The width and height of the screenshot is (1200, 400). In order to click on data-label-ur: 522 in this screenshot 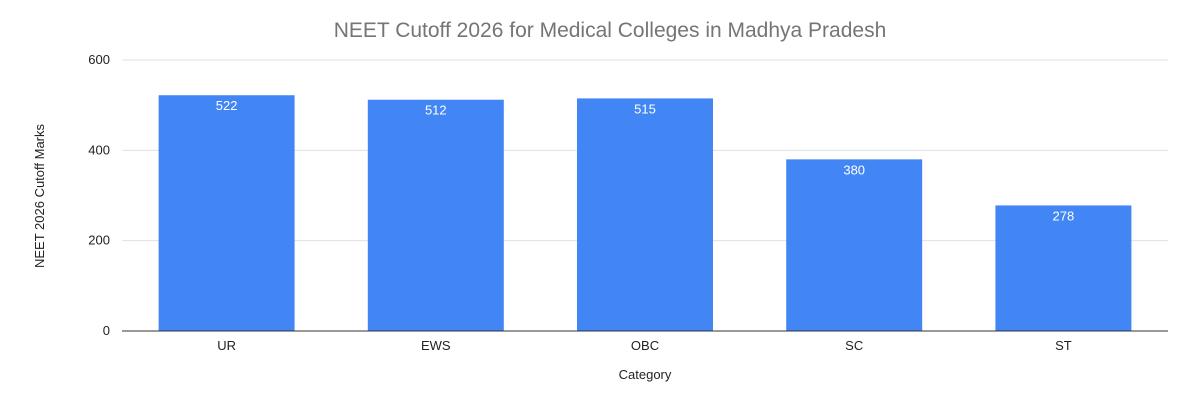, I will do `click(227, 105)`.